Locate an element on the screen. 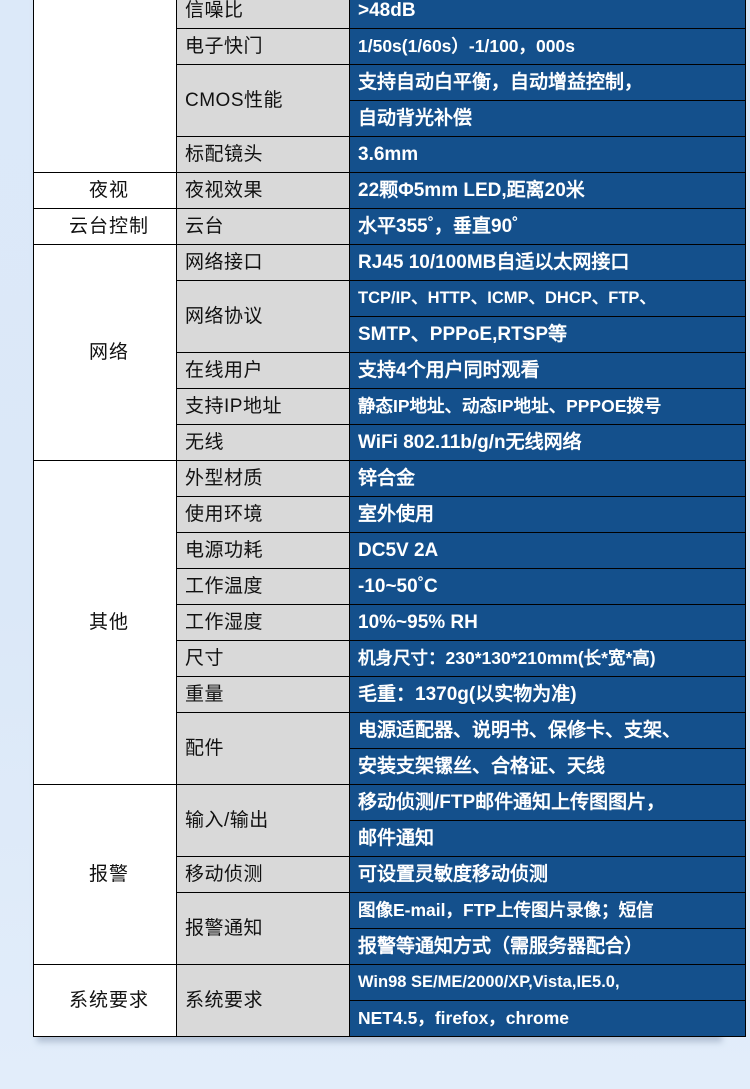 Image resolution: width=750 pixels, height=1089 pixels. table-row: 网络协议 TCP/IP、HTTP、ICMP、DHCP、FTP、 is located at coordinates (390, 316).